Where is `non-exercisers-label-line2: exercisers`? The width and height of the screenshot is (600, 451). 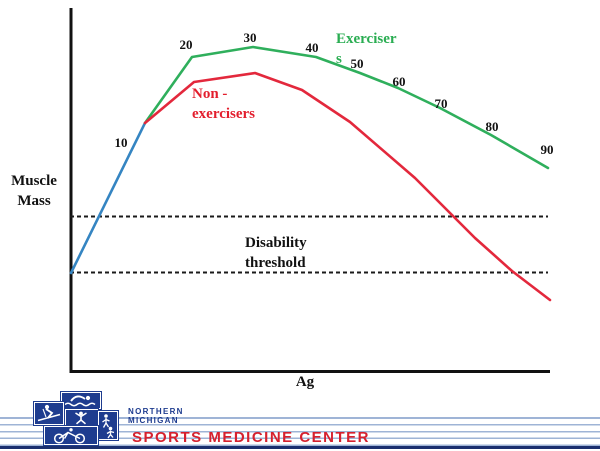 non-exercisers-label-line2: exercisers is located at coordinates (224, 113).